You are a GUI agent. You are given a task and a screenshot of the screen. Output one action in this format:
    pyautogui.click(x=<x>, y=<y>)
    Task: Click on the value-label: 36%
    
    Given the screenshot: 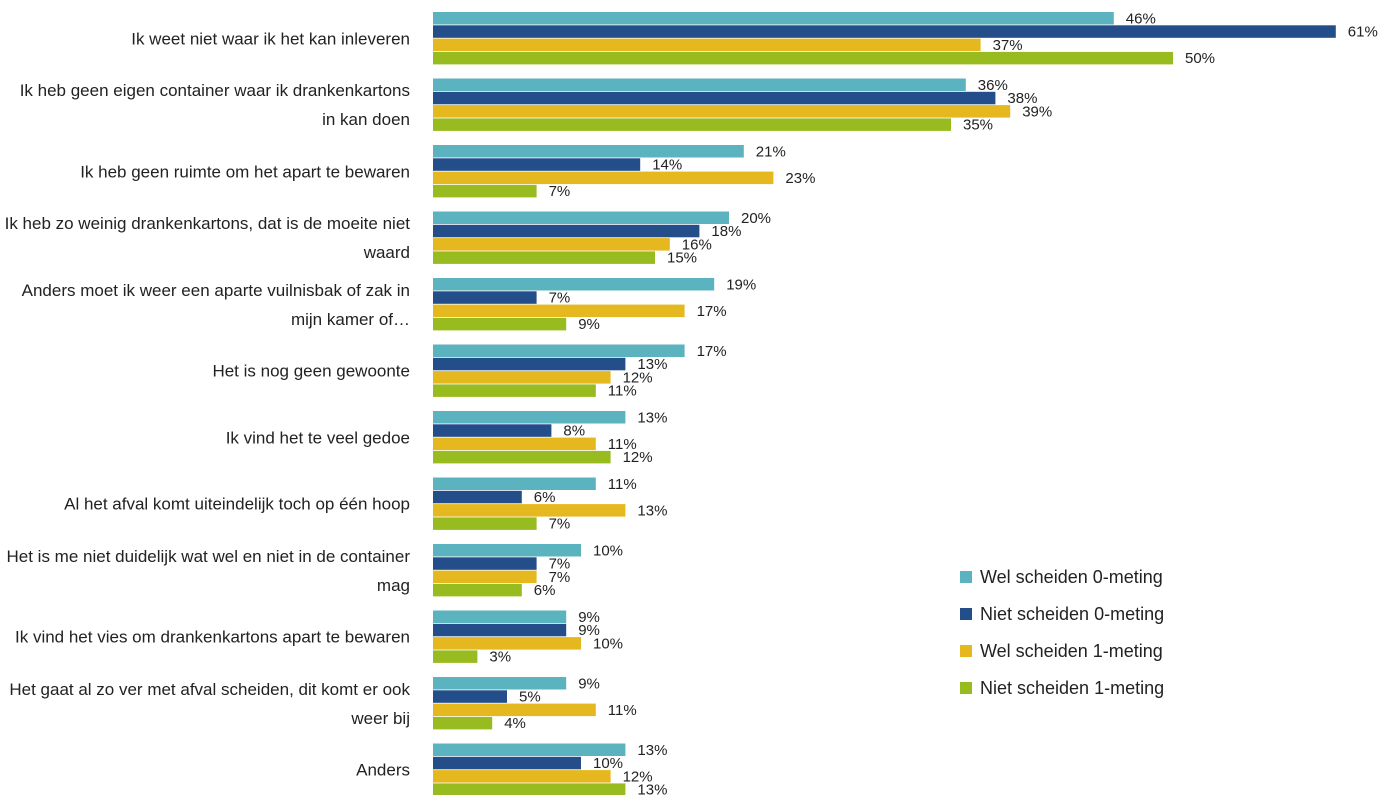 What is the action you would take?
    pyautogui.click(x=993, y=85)
    